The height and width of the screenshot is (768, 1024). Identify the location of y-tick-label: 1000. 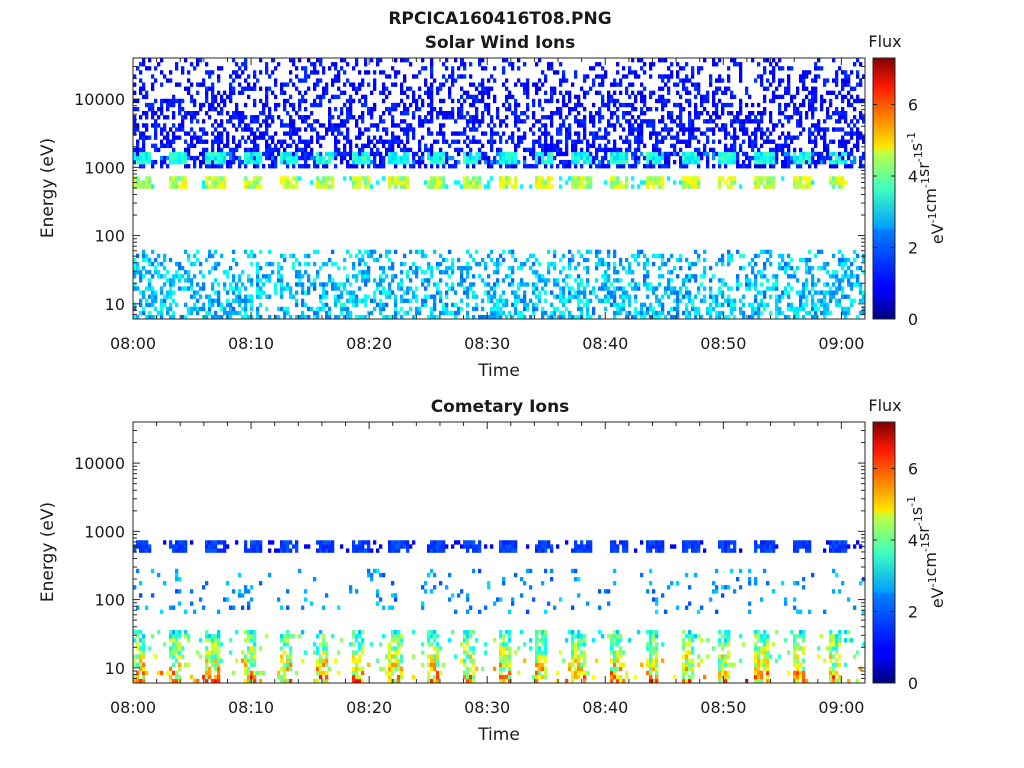
(104, 167).